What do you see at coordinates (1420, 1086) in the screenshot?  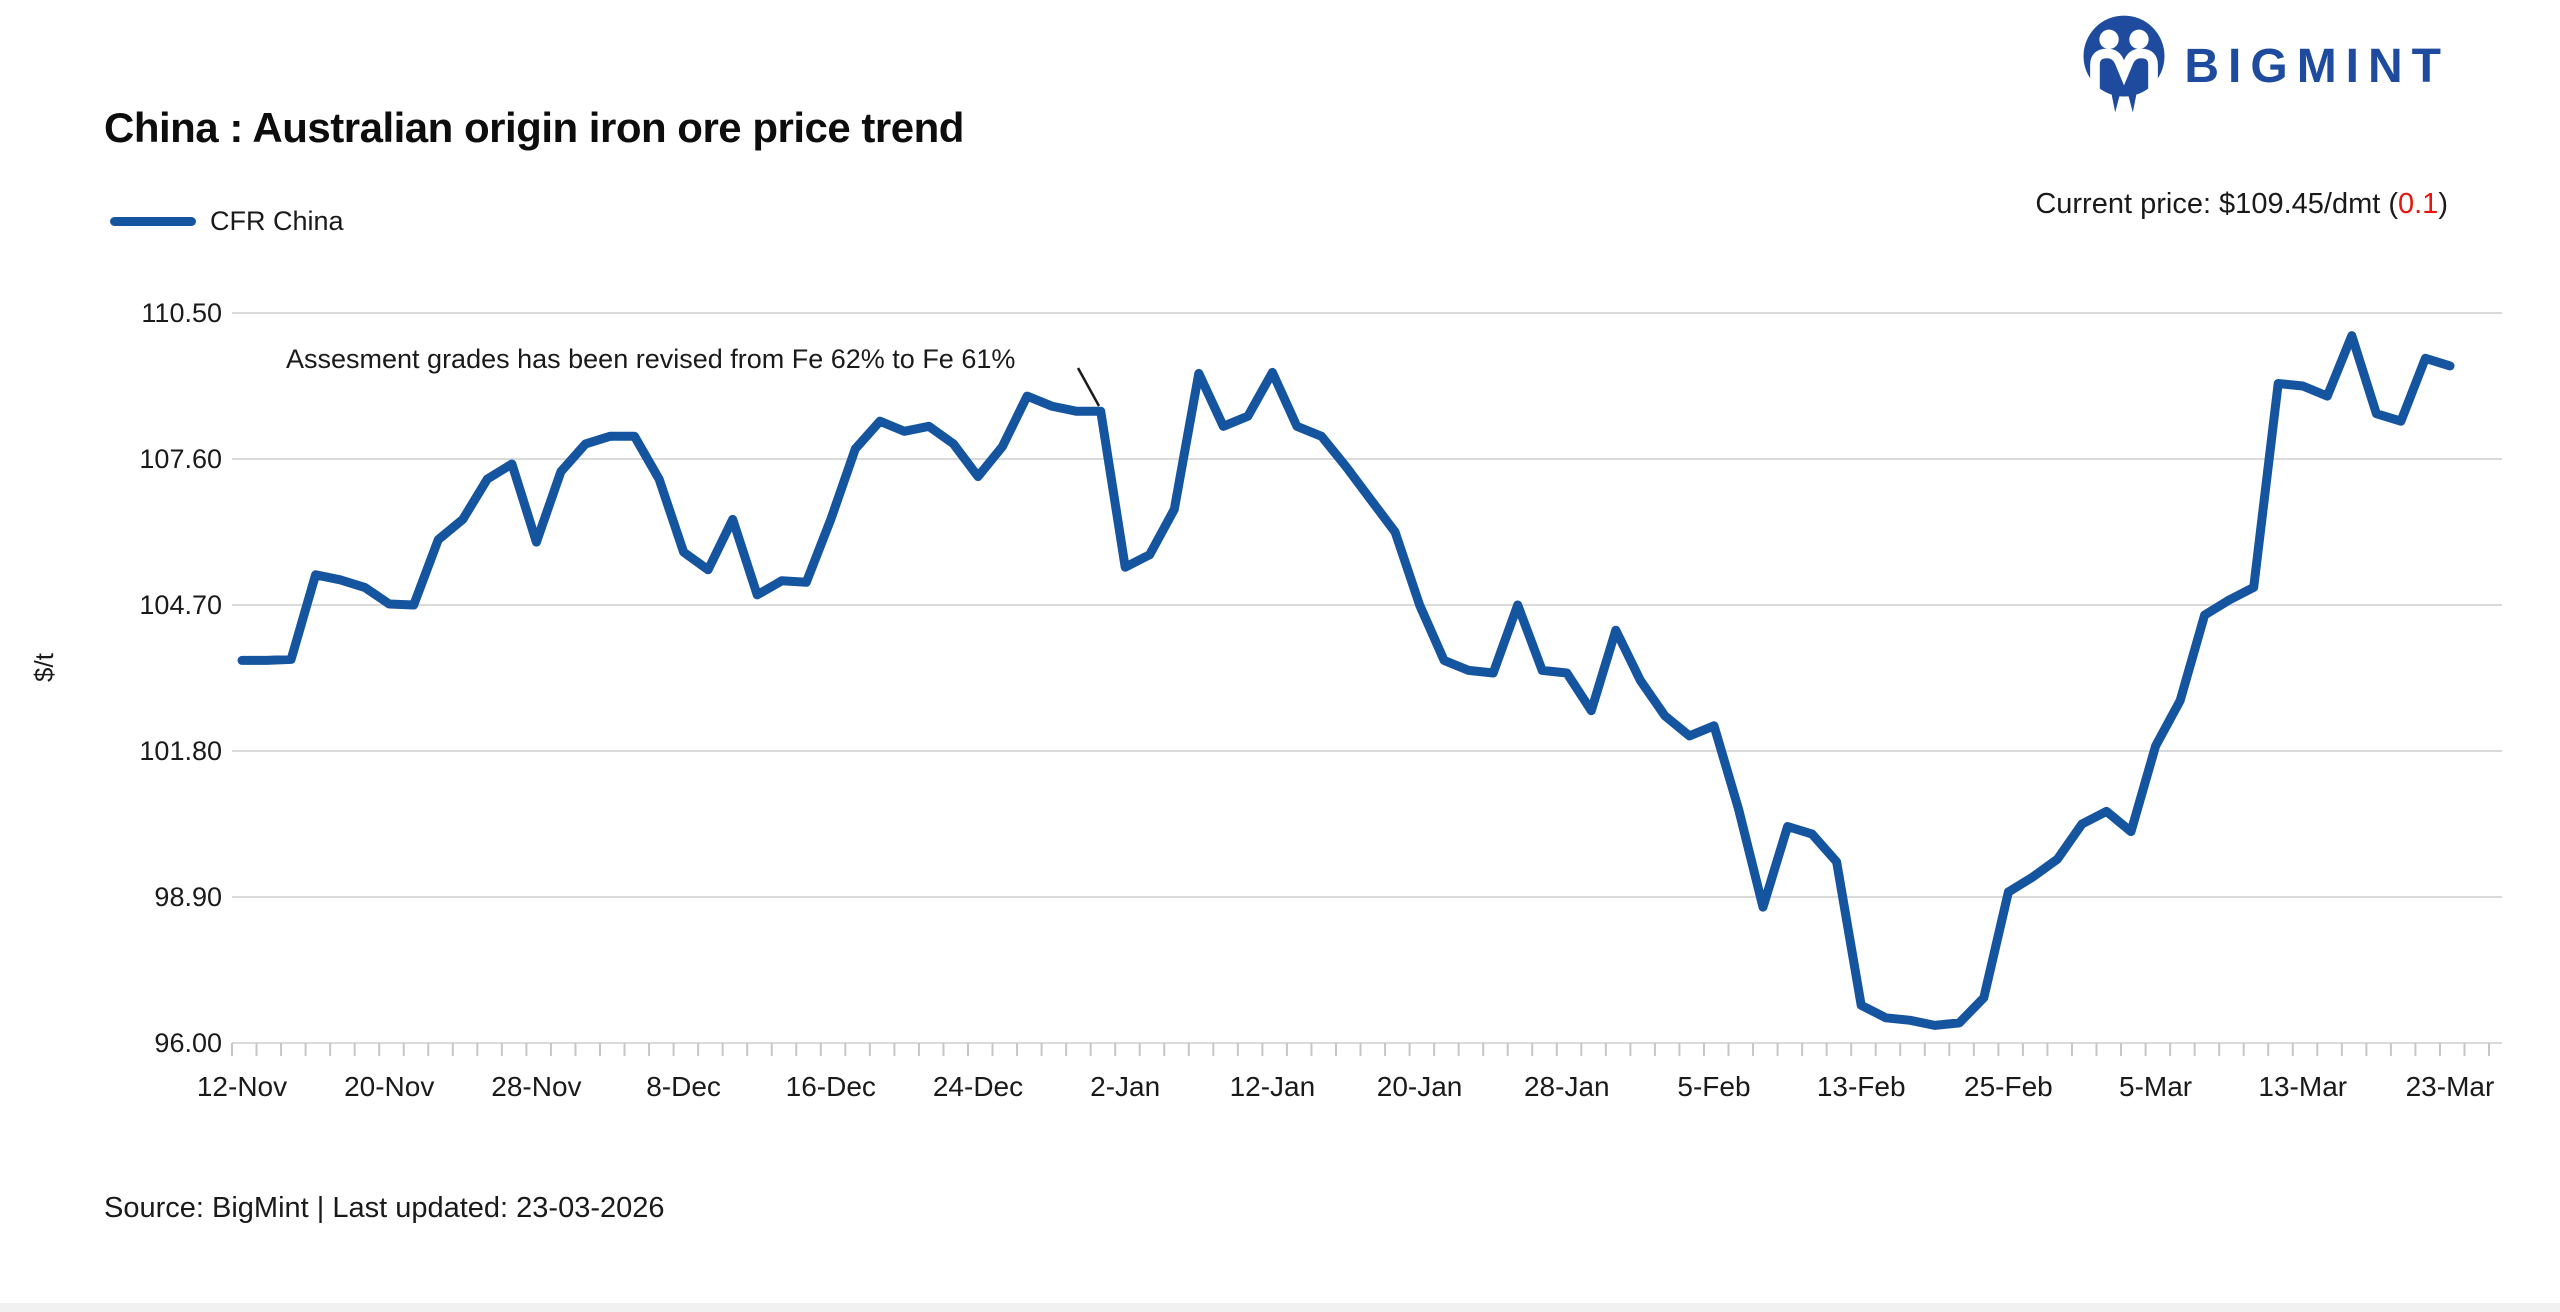 I see `x-tick-label: 20-Jan` at bounding box center [1420, 1086].